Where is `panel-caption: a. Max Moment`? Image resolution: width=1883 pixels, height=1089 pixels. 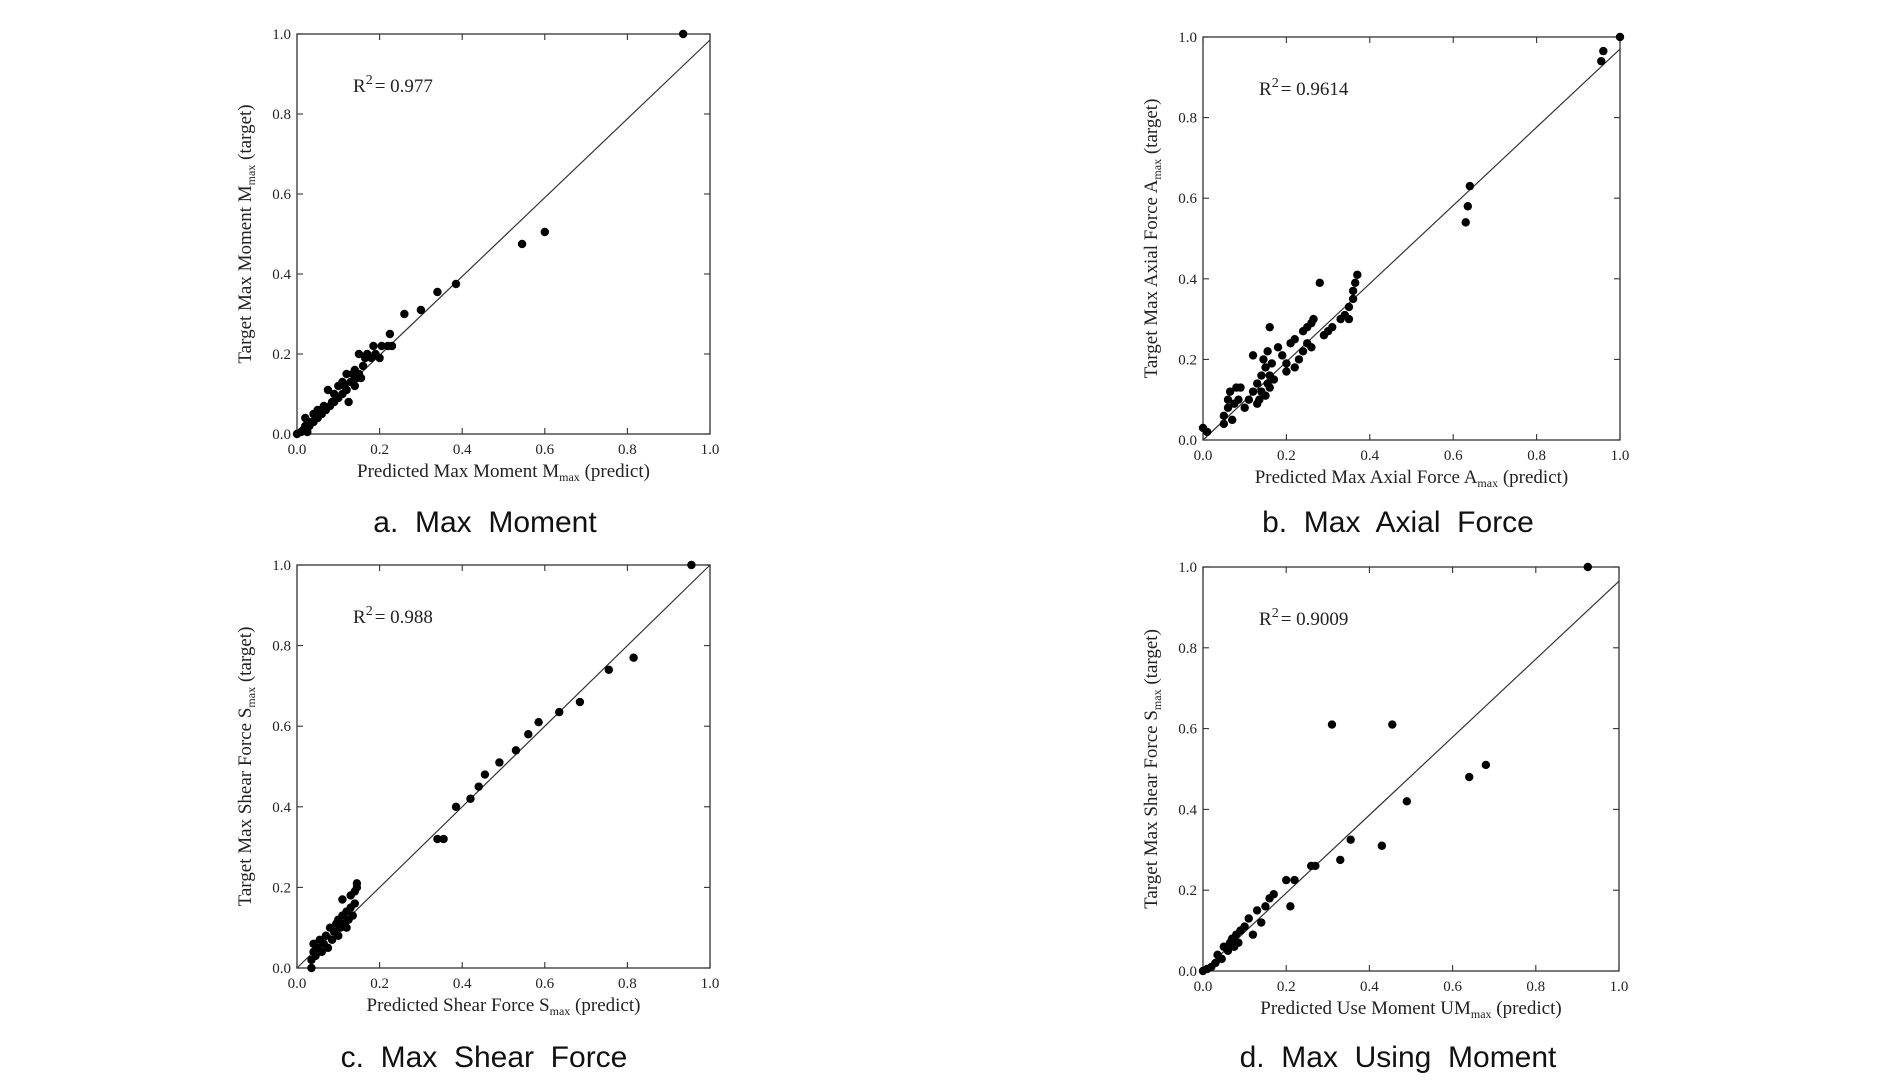 panel-caption: a. Max Moment is located at coordinates (485, 522).